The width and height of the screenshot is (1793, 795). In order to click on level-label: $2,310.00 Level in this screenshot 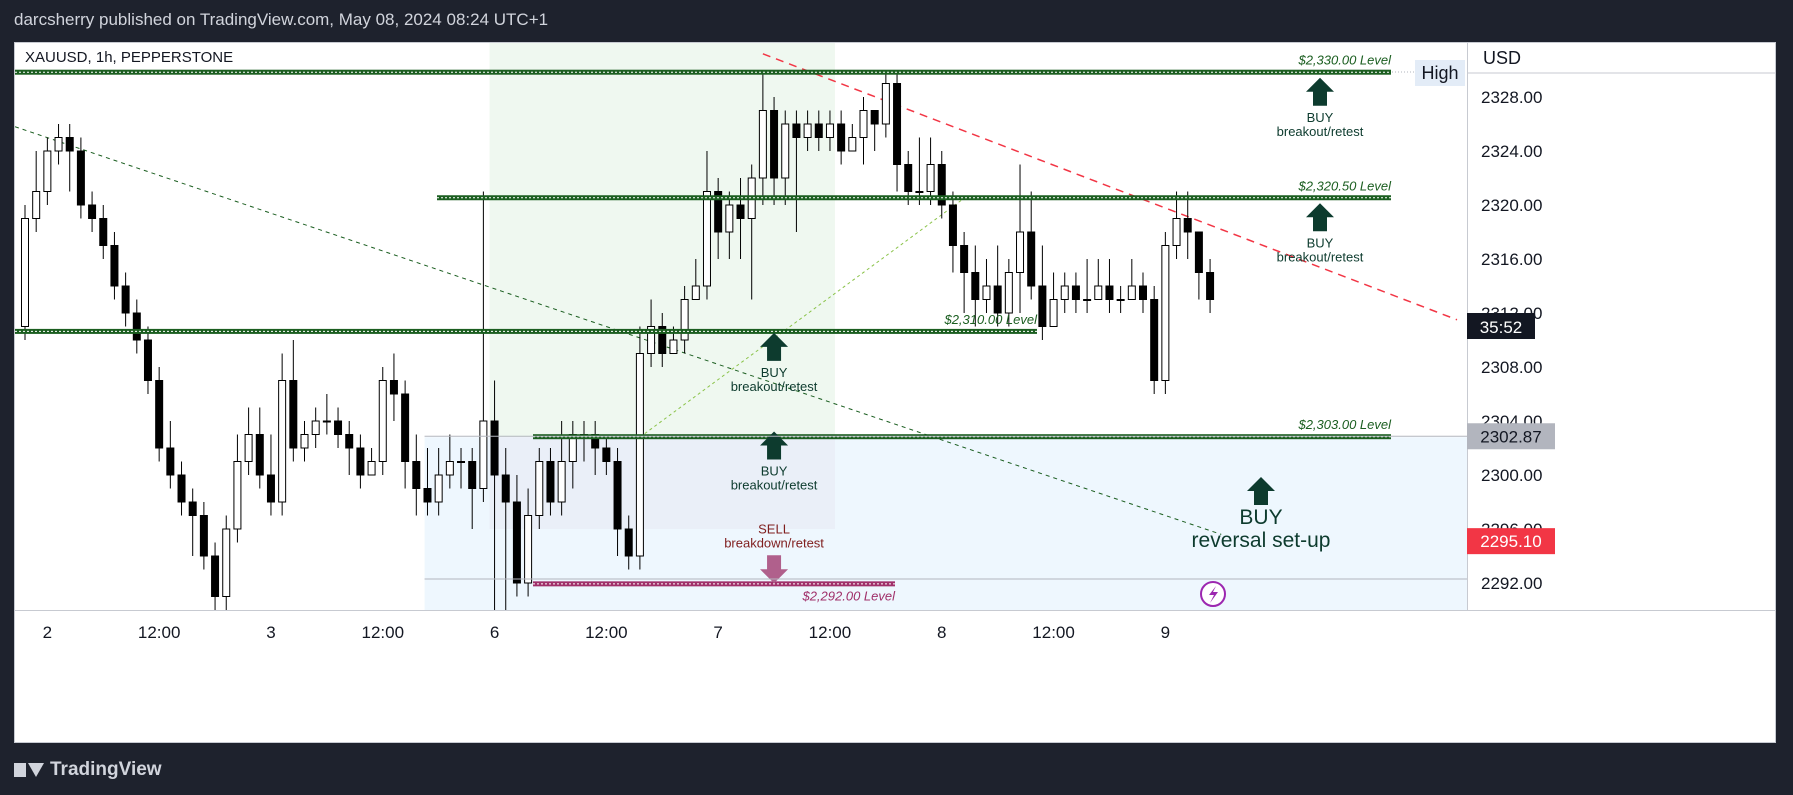, I will do `click(990, 319)`.